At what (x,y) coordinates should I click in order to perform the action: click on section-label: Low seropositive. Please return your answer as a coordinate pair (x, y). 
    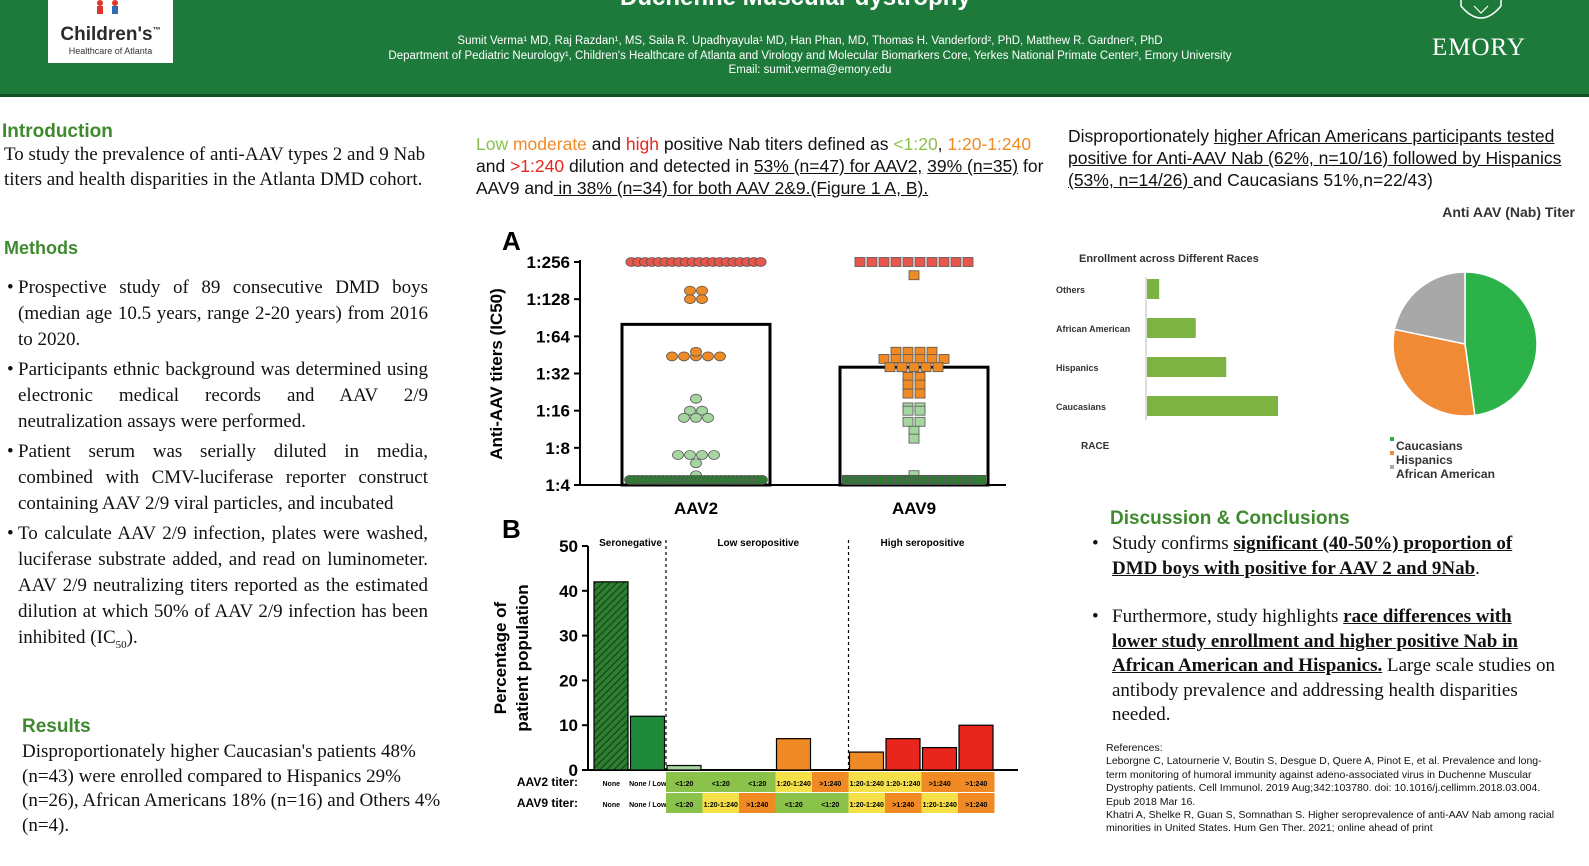
    Looking at the image, I should click on (758, 543).